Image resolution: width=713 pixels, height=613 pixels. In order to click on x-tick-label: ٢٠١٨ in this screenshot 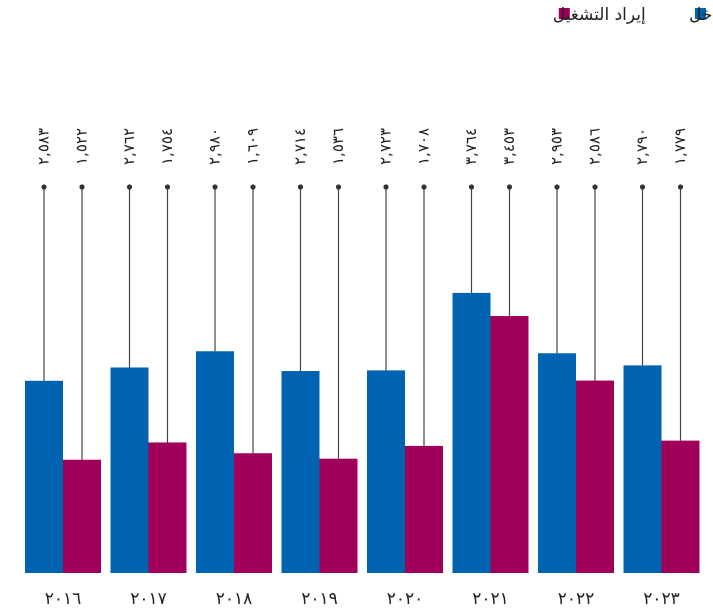, I will do `click(234, 599)`.